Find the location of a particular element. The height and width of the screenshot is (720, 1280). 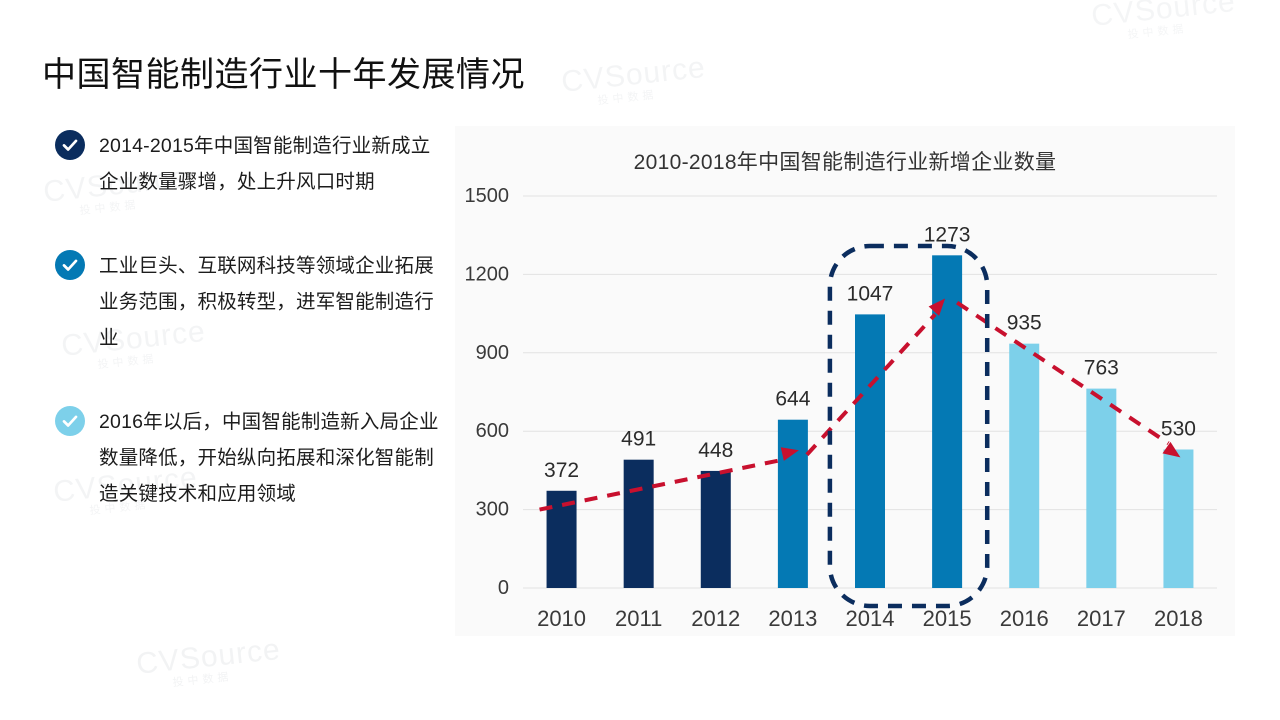

x-axis-tick-label: 2015 is located at coordinates (947, 618).